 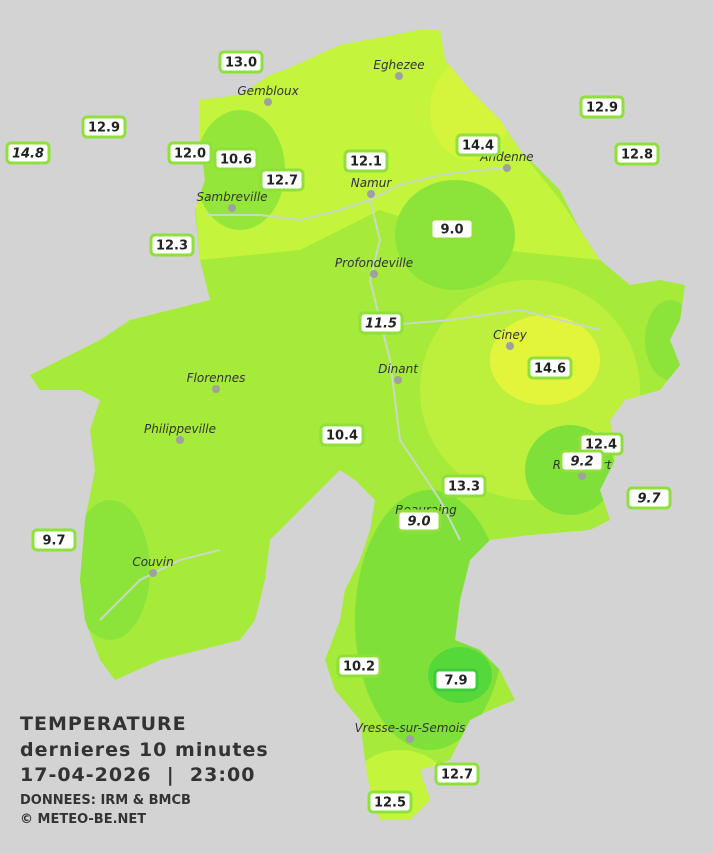 I want to click on station-value: 12.5, so click(x=390, y=803).